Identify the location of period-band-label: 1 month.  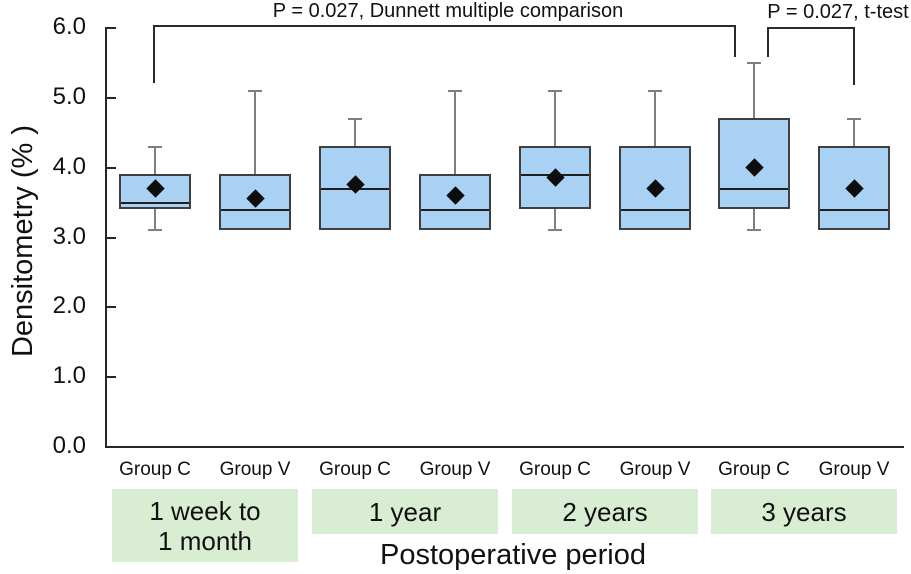
(205, 540).